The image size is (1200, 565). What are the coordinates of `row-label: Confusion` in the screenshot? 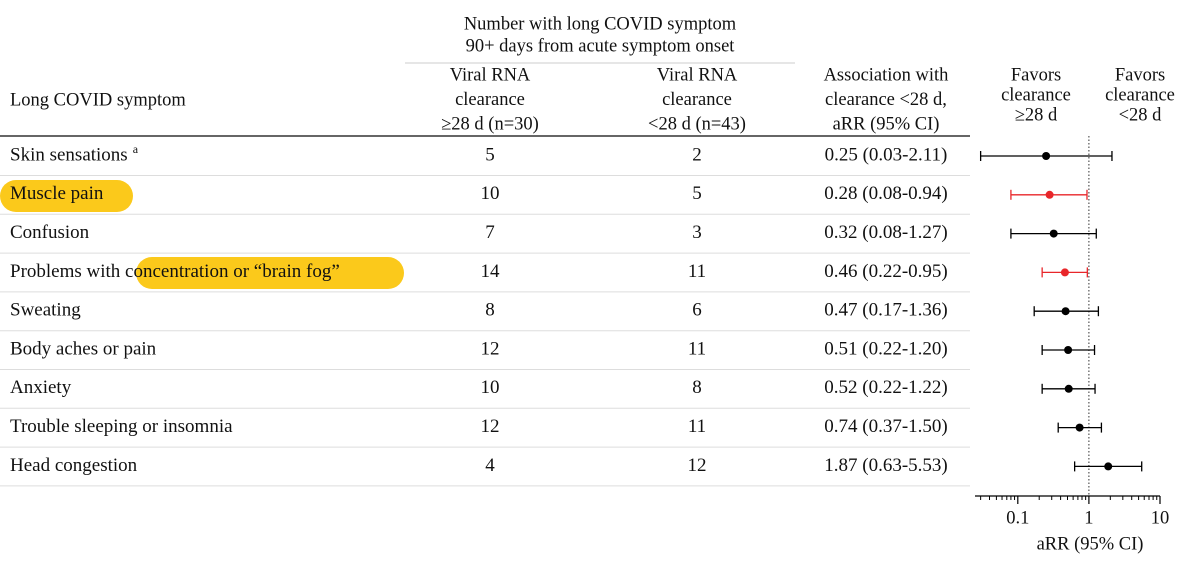 It's located at (50, 232).